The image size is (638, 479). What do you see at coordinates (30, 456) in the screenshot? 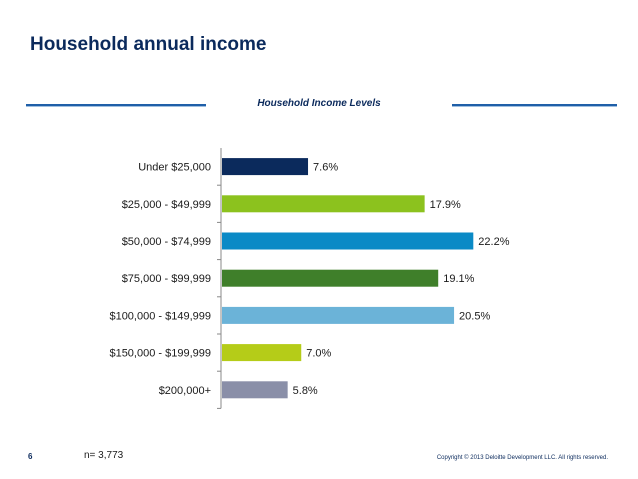
I see `page-number: 6` at bounding box center [30, 456].